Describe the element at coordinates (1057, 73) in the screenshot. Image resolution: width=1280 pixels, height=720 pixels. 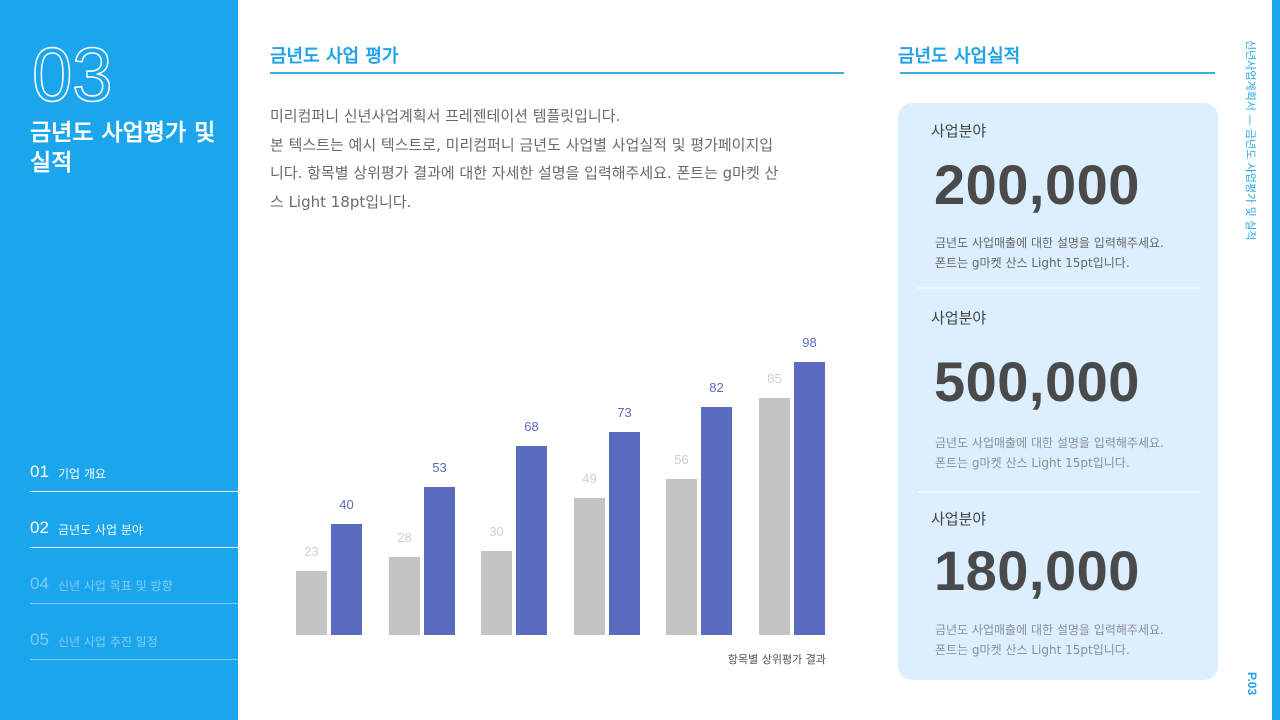
I see `performance-heading-underline` at that location.